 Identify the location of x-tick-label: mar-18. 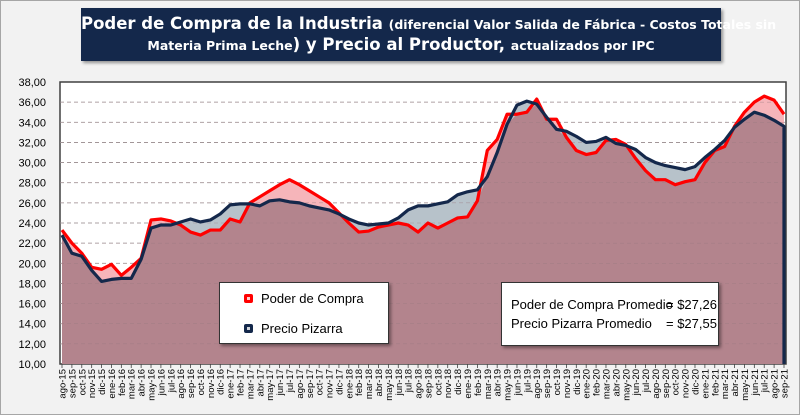
(369, 384).